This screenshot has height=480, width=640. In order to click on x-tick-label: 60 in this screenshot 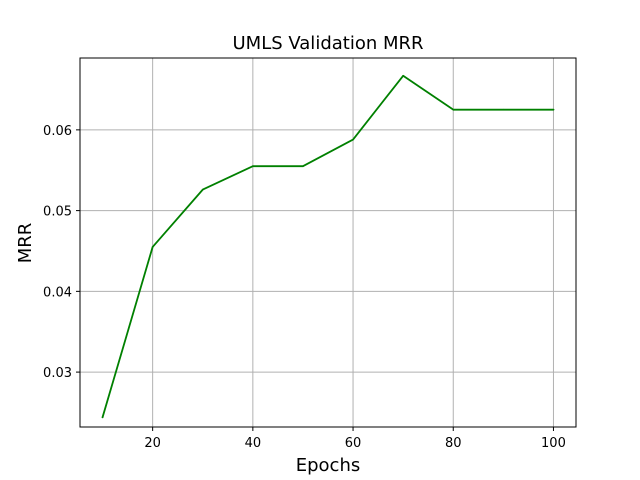, I will do `click(353, 443)`.